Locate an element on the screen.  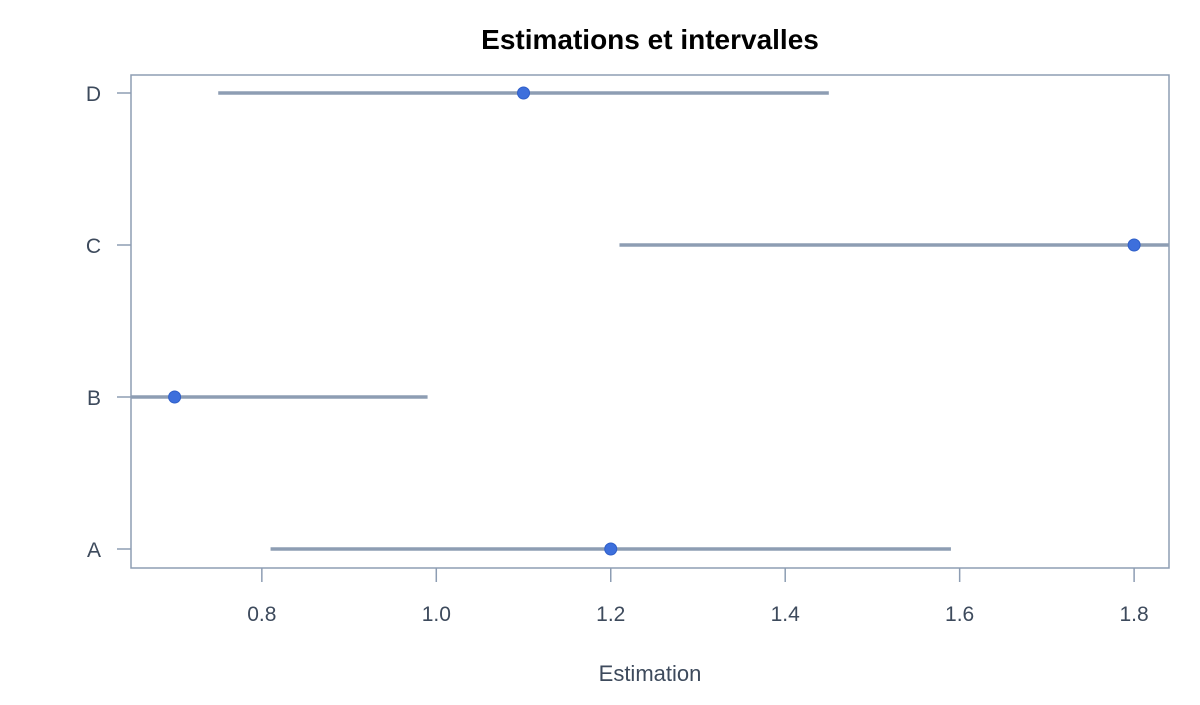
y-tick-label: D is located at coordinates (93, 94).